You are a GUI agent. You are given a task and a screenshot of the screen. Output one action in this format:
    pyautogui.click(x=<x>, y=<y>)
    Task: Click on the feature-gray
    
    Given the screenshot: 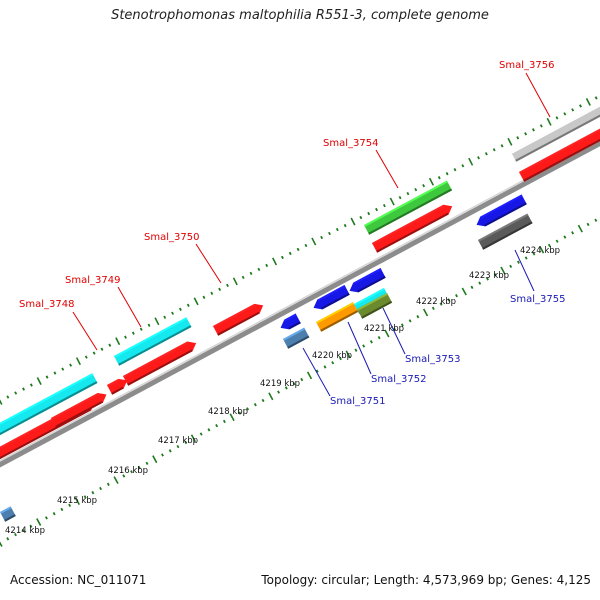 What is the action you would take?
    pyautogui.click(x=555, y=131)
    